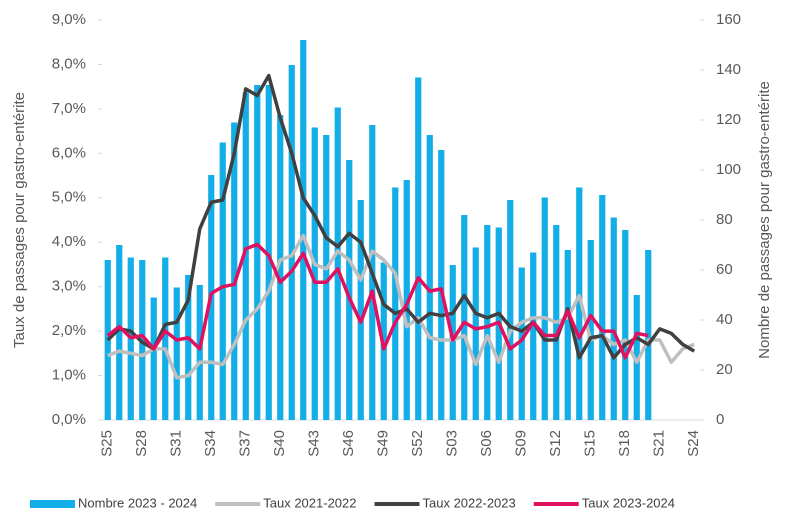 Image resolution: width=790 pixels, height=515 pixels. What do you see at coordinates (245, 443) in the screenshot?
I see `x-tick-label: S37` at bounding box center [245, 443].